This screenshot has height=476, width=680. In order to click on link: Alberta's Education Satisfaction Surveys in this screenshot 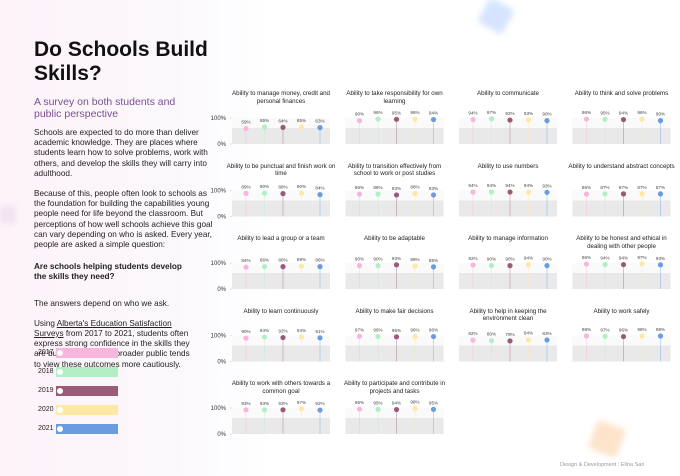, I will do `click(103, 328)`.